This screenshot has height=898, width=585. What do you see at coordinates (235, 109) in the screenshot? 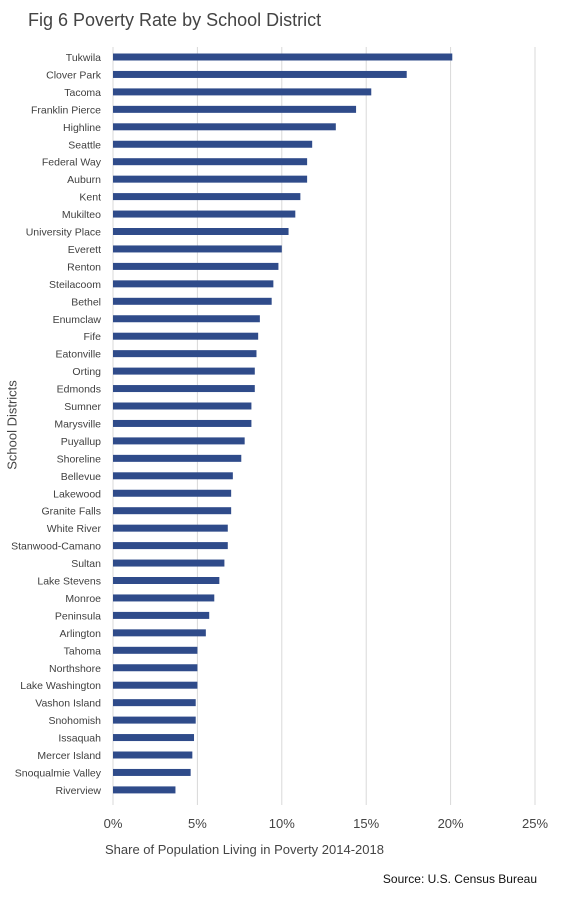
I see `bar-franklin-pierce` at bounding box center [235, 109].